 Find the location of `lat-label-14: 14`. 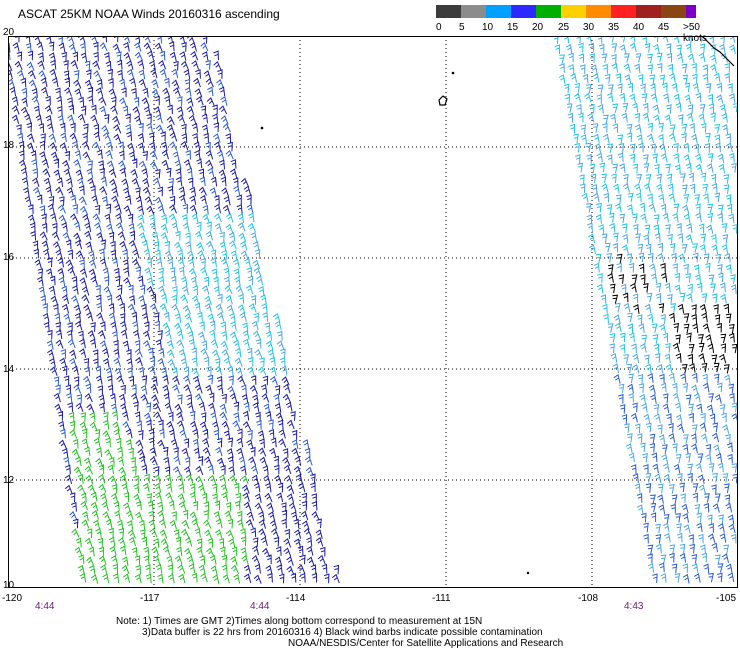

lat-label-14: 14 is located at coordinates (9, 369).